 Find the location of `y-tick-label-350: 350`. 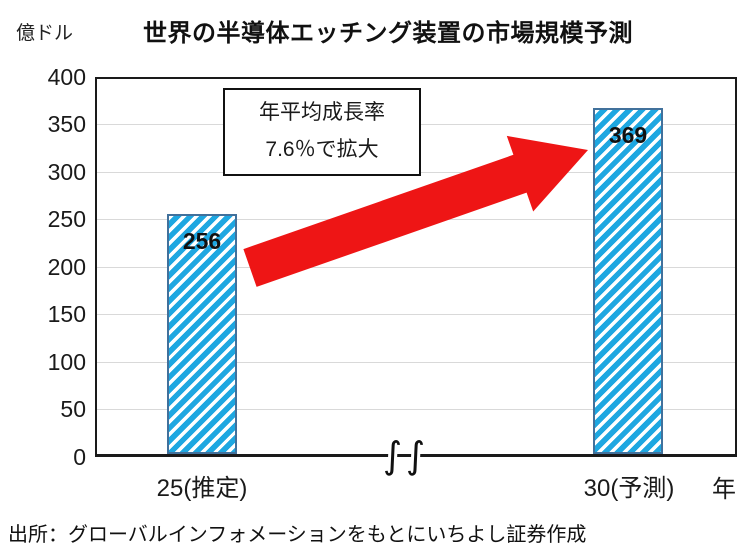

y-tick-label-350: 350 is located at coordinates (66, 124).